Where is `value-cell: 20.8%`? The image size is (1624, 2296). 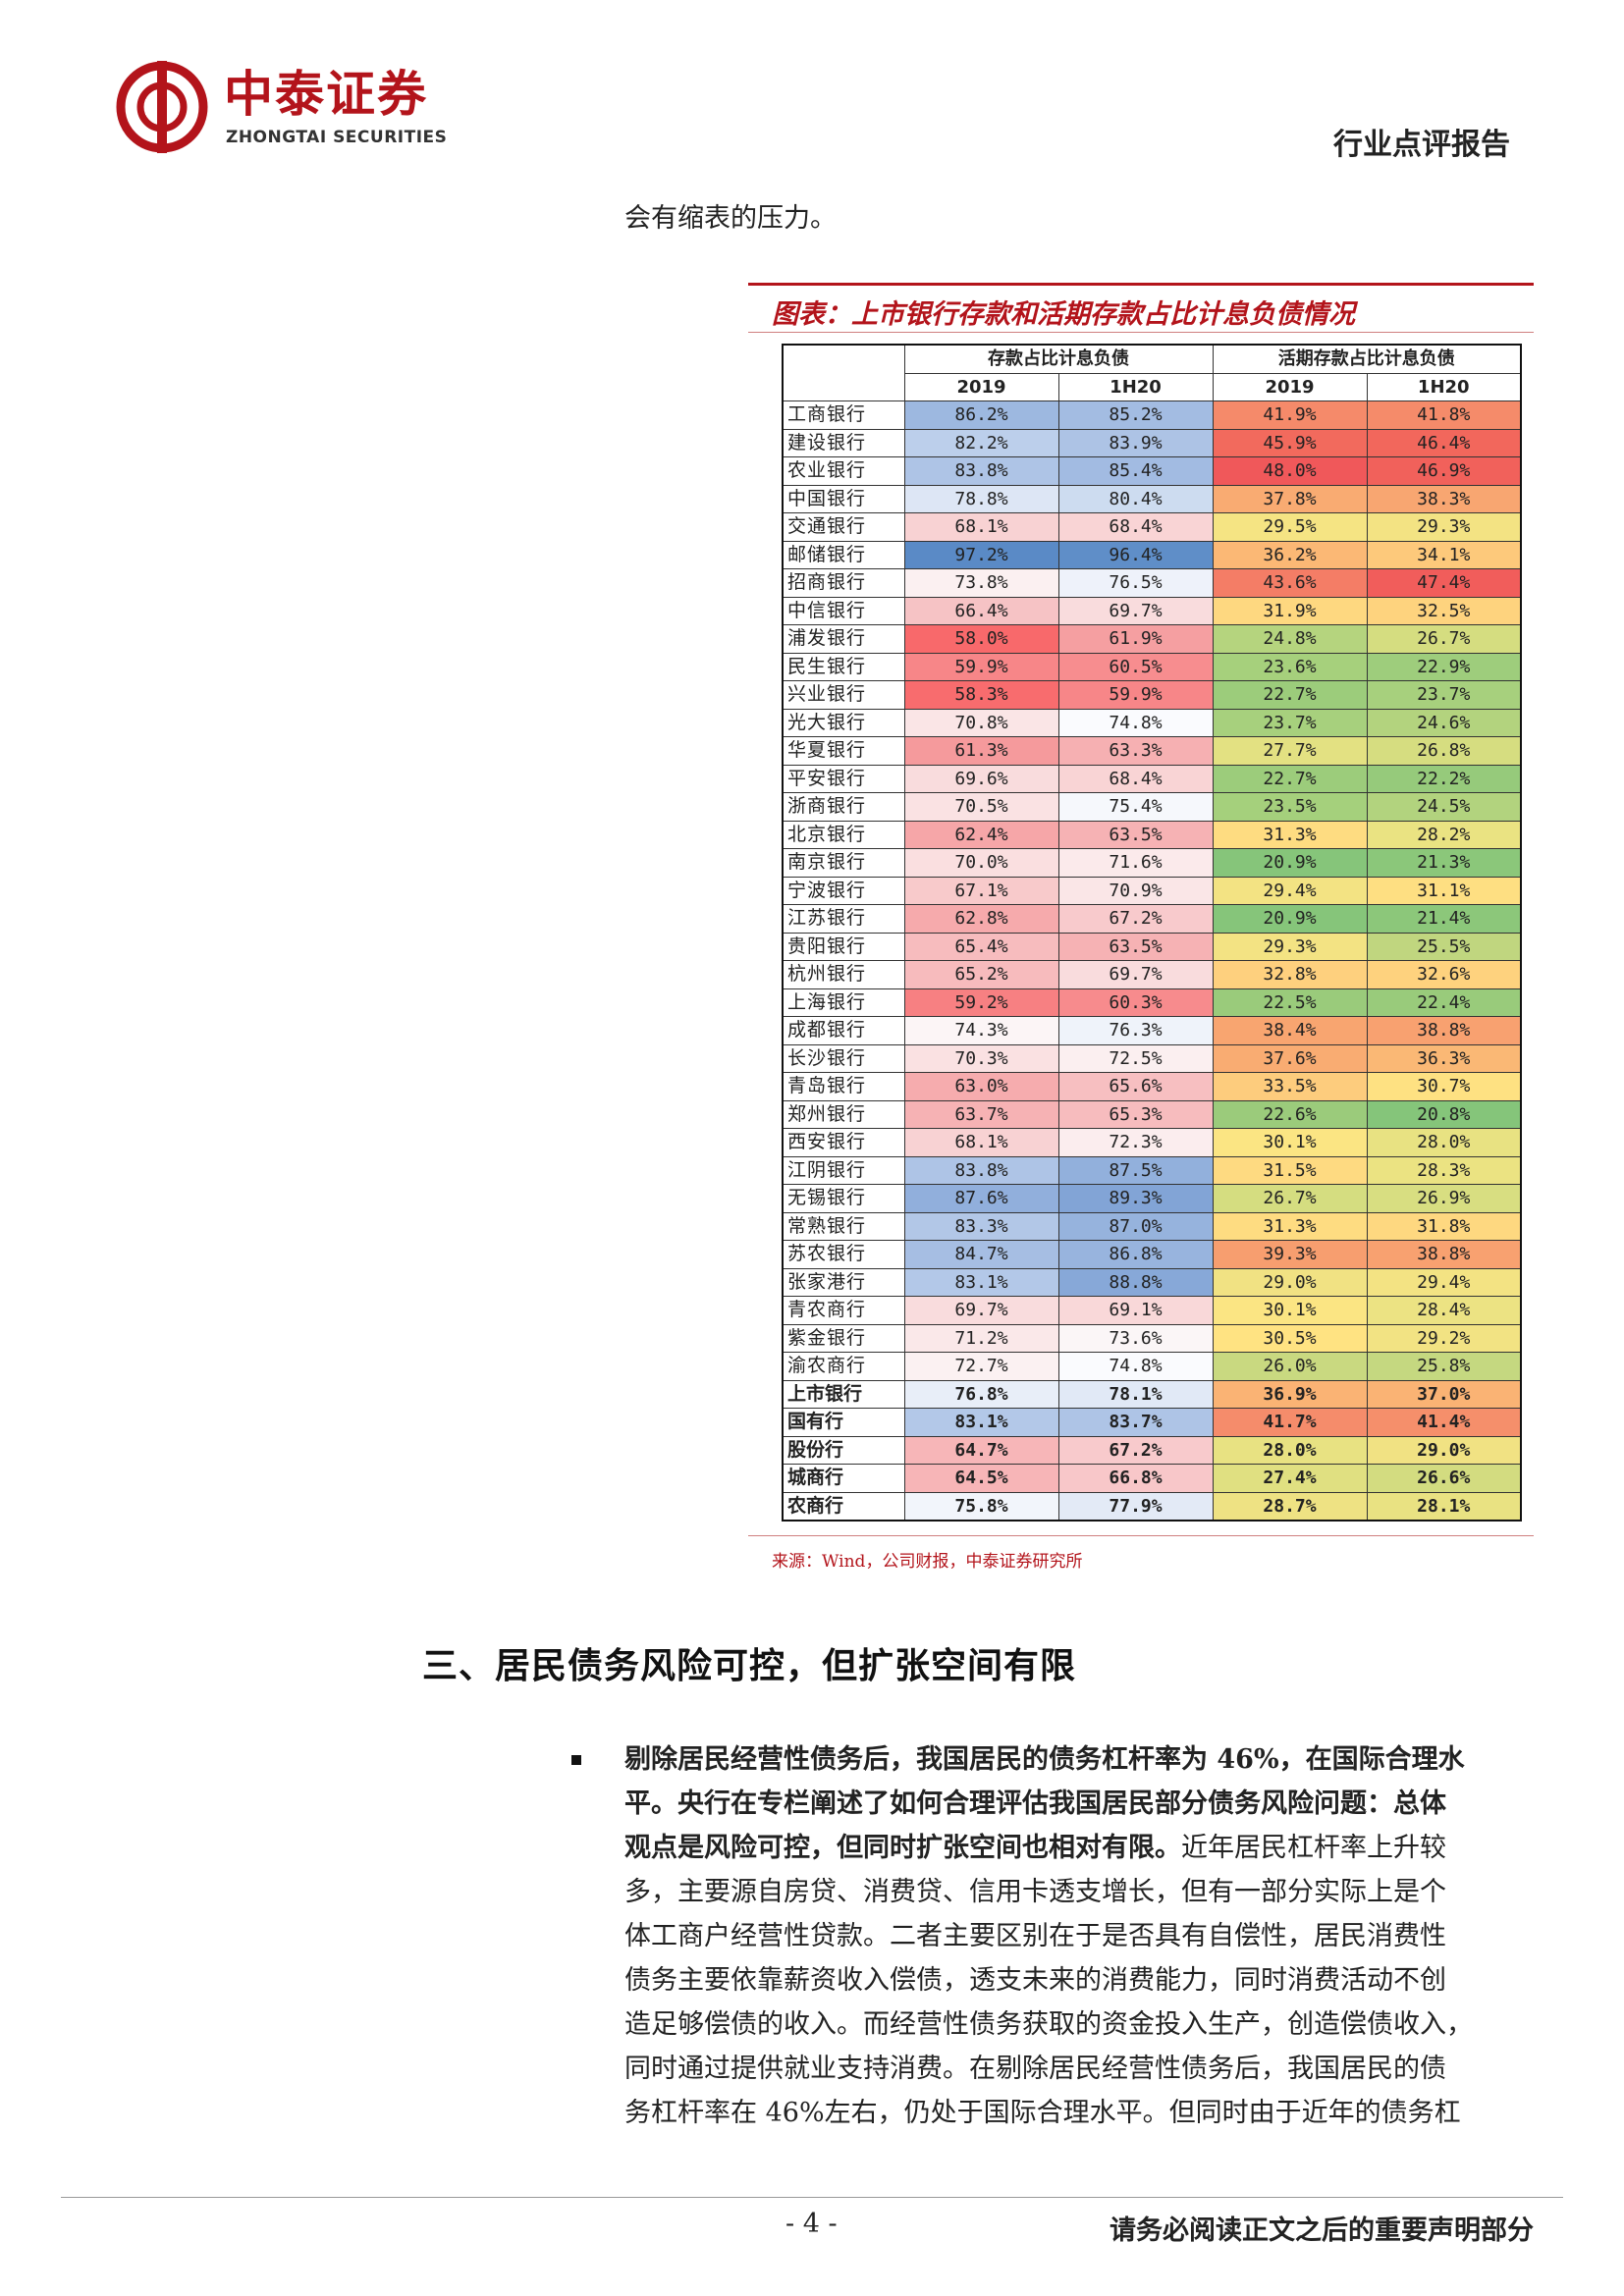 value-cell: 20.8% is located at coordinates (1444, 1114).